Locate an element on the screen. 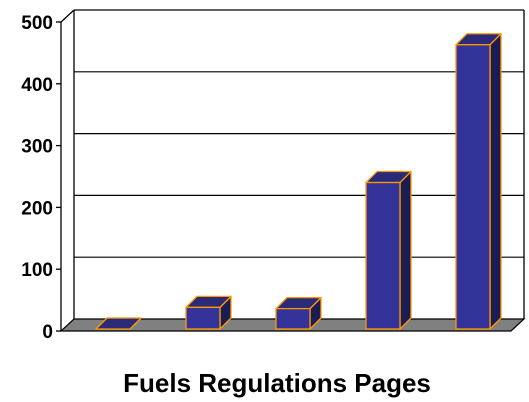  bar-top is located at coordinates (118, 323).